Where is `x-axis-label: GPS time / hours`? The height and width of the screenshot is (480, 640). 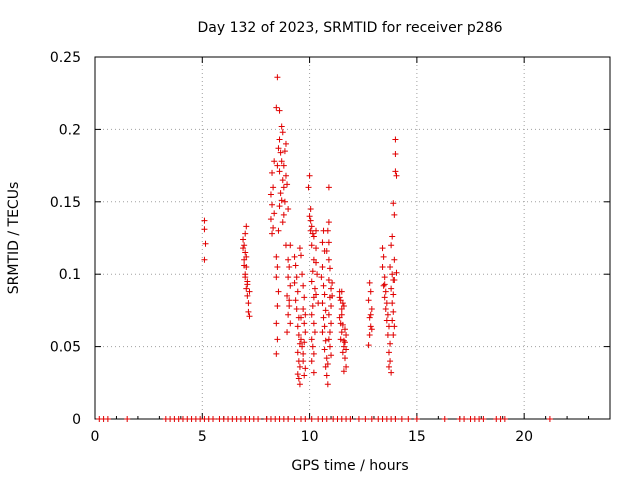 x-axis-label: GPS time / hours is located at coordinates (349, 466).